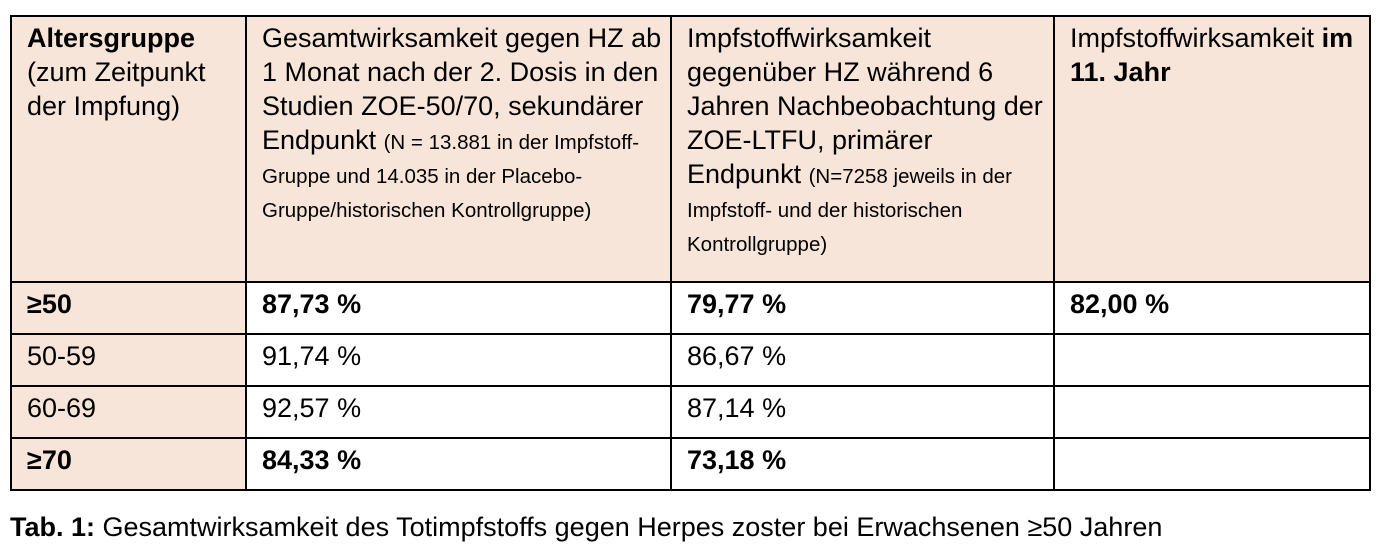  What do you see at coordinates (111, 38) in the screenshot?
I see `header-age-group-title: Altersgruppe` at bounding box center [111, 38].